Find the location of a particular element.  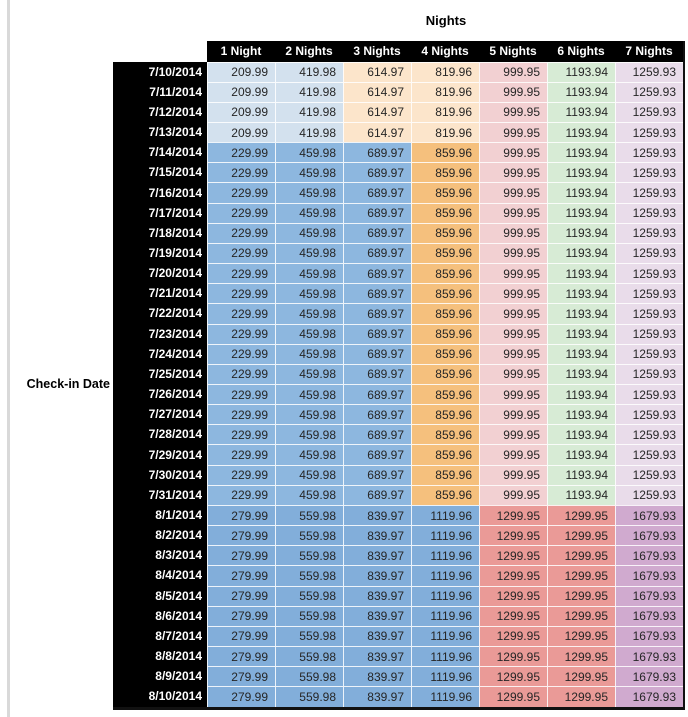

checkin-date-cell: 8/4/2014 is located at coordinates (160, 575).